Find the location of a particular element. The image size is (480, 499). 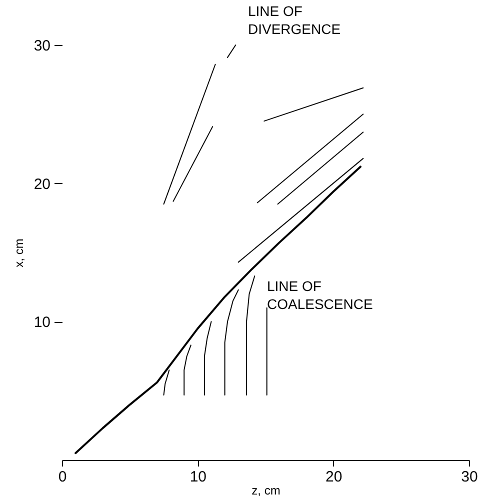

y-tick-label: 10 is located at coordinates (42, 323).